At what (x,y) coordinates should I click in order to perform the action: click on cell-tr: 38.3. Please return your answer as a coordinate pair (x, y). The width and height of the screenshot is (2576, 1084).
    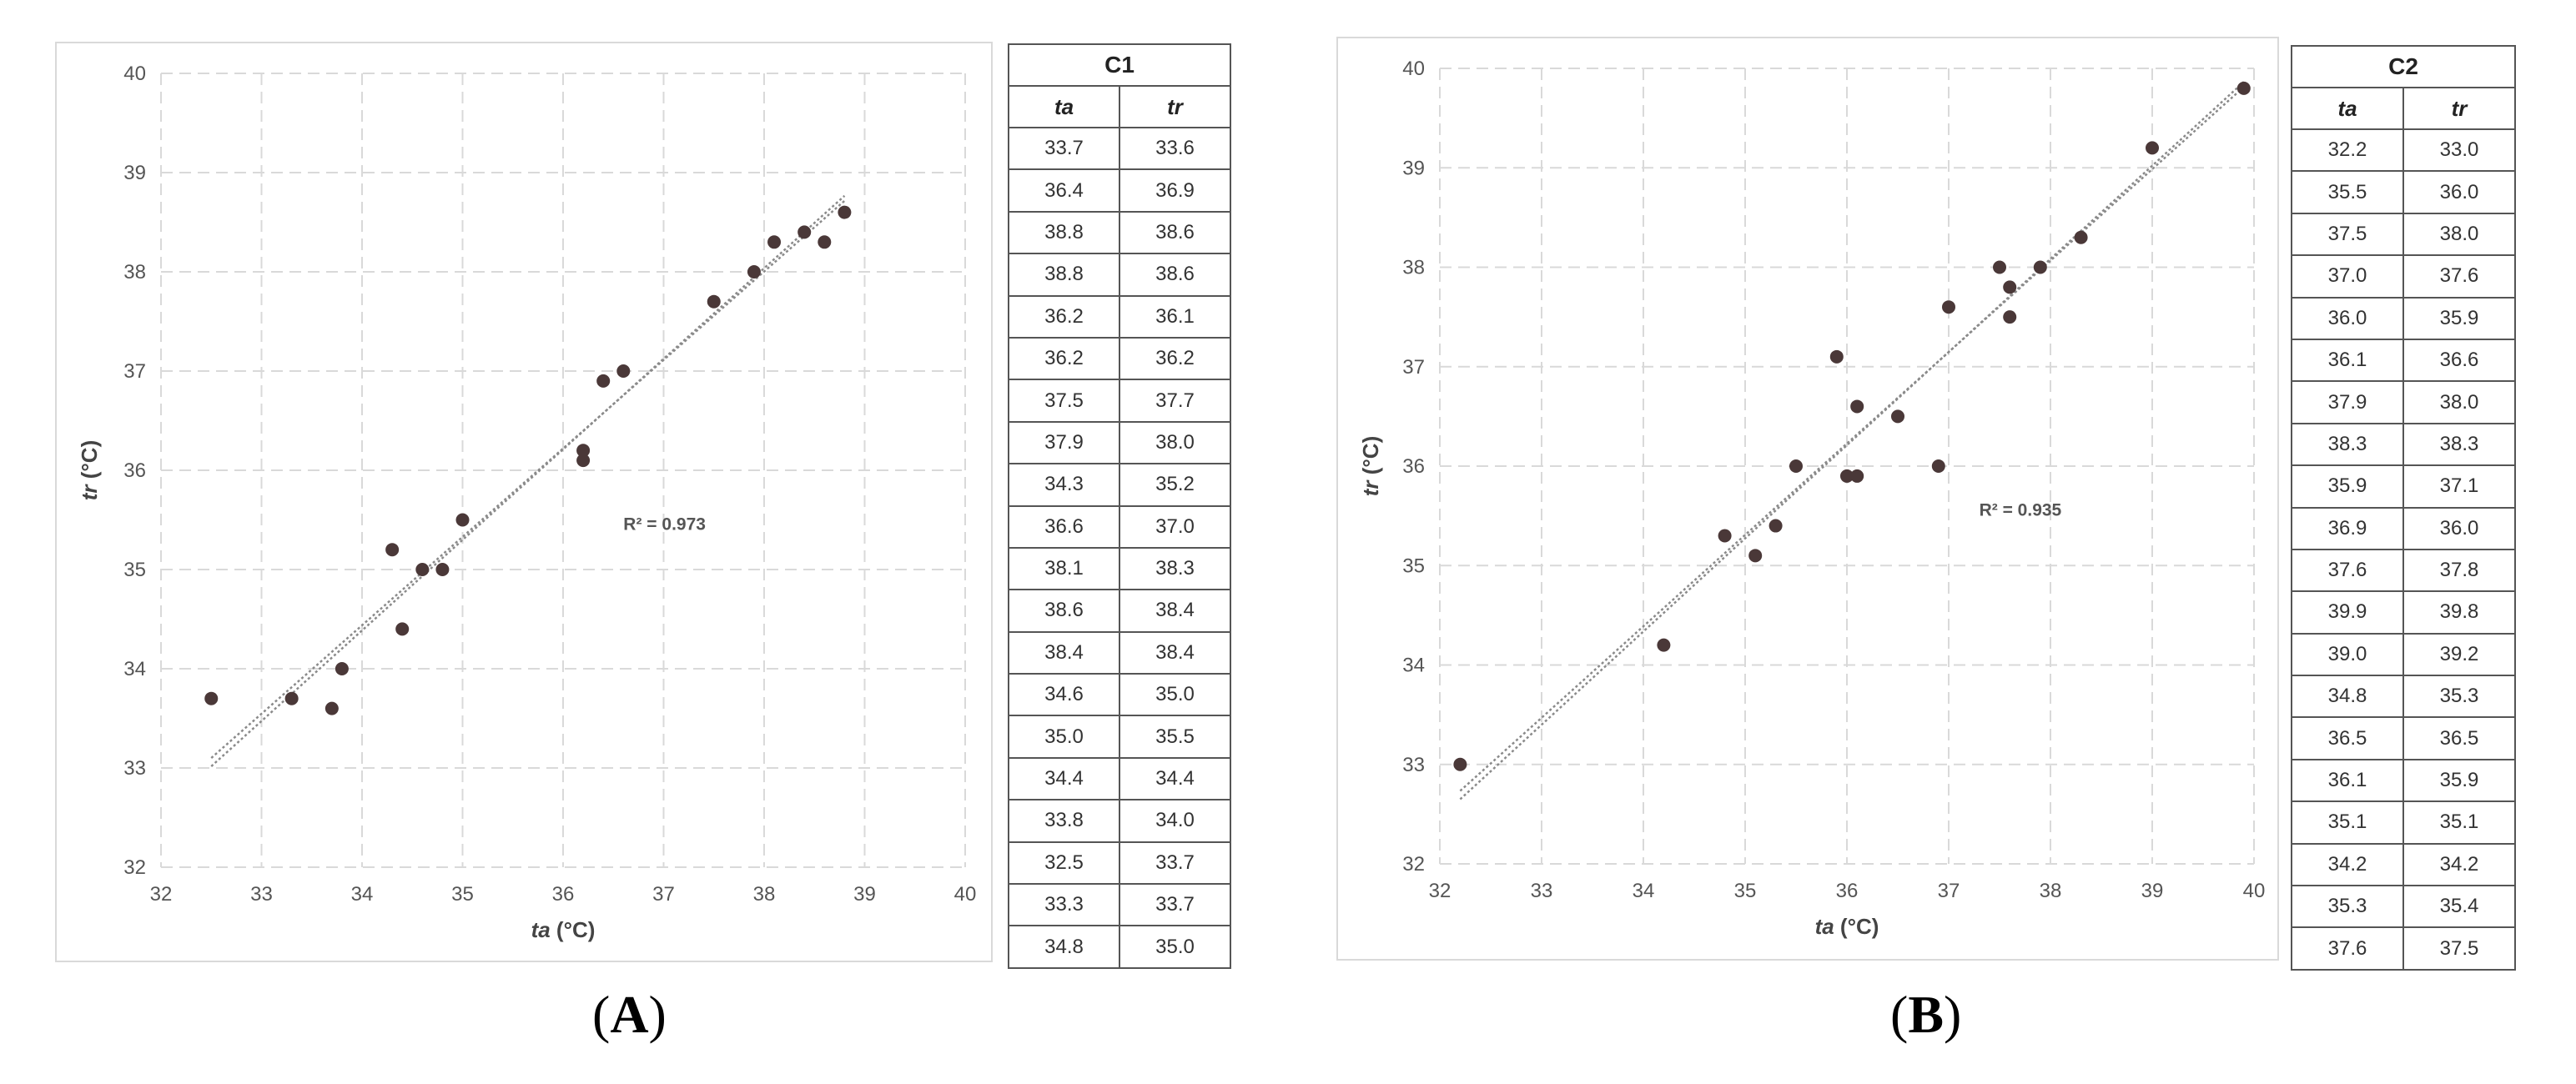
    Looking at the image, I should click on (1175, 568).